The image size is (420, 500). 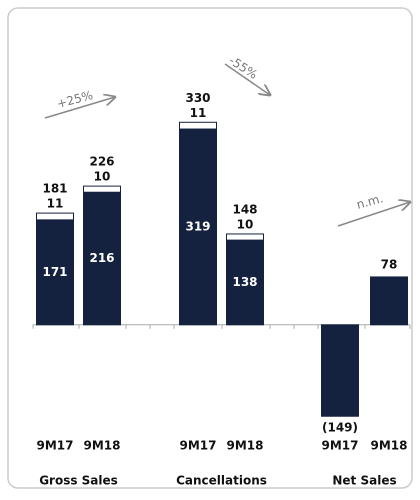 I want to click on group-label: Net Sales, so click(x=364, y=481).